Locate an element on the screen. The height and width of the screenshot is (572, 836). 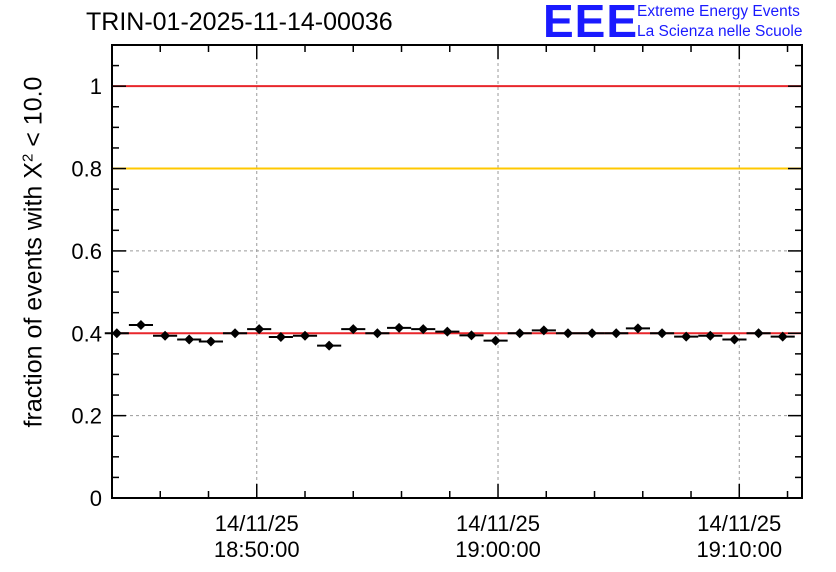
y-axis-label-prefix: fraction of events with X is located at coordinates (33, 295).